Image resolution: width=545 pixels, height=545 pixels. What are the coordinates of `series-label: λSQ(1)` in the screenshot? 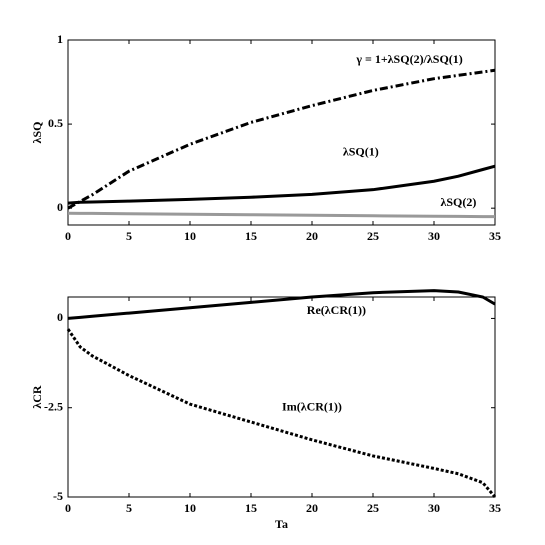 It's located at (361, 151).